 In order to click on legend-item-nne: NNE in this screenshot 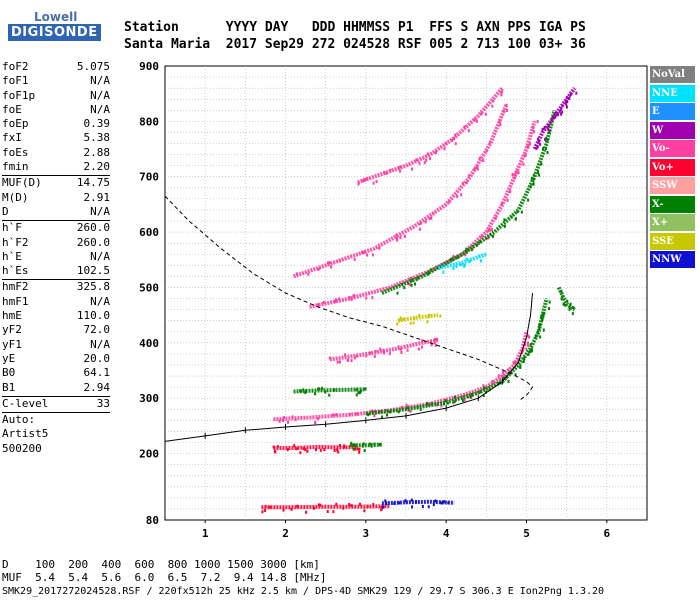, I will do `click(672, 93)`.